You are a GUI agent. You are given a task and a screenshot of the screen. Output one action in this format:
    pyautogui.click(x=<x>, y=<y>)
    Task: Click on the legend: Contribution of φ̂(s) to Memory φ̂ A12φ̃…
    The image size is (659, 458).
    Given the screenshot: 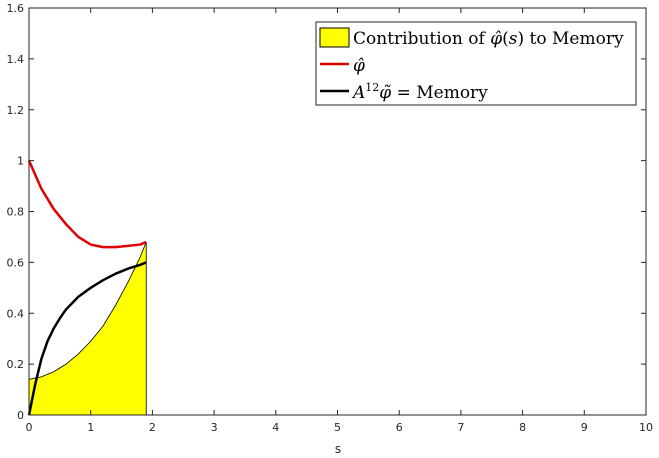 What is the action you would take?
    pyautogui.click(x=476, y=63)
    